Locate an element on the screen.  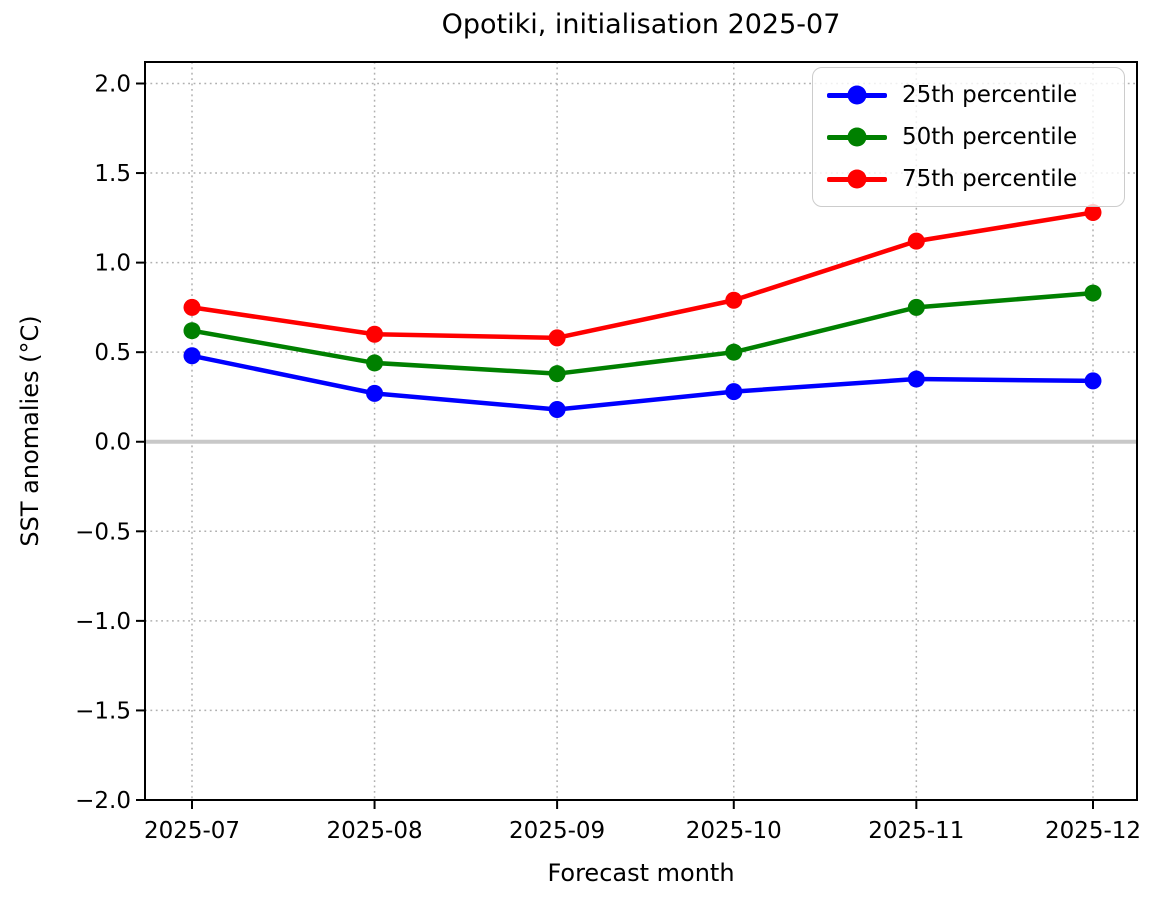
y-tick-label: −2.0 is located at coordinates (103, 801).